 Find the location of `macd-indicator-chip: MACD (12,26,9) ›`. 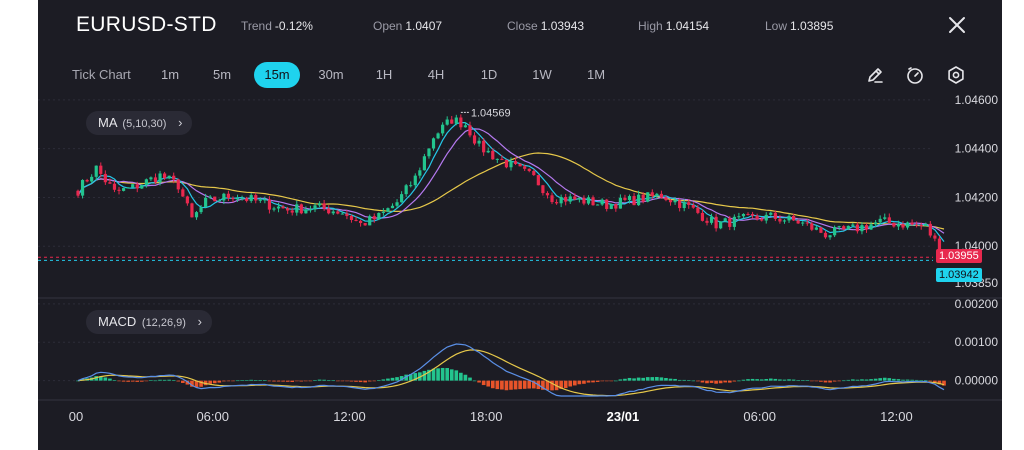

macd-indicator-chip: MACD (12,26,9) › is located at coordinates (149, 322).